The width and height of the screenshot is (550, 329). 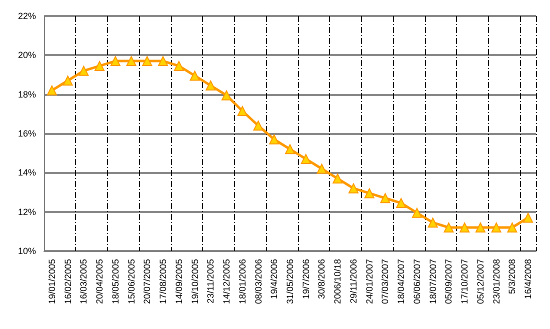 What do you see at coordinates (27, 173) in the screenshot?
I see `y-tick-label: 14%` at bounding box center [27, 173].